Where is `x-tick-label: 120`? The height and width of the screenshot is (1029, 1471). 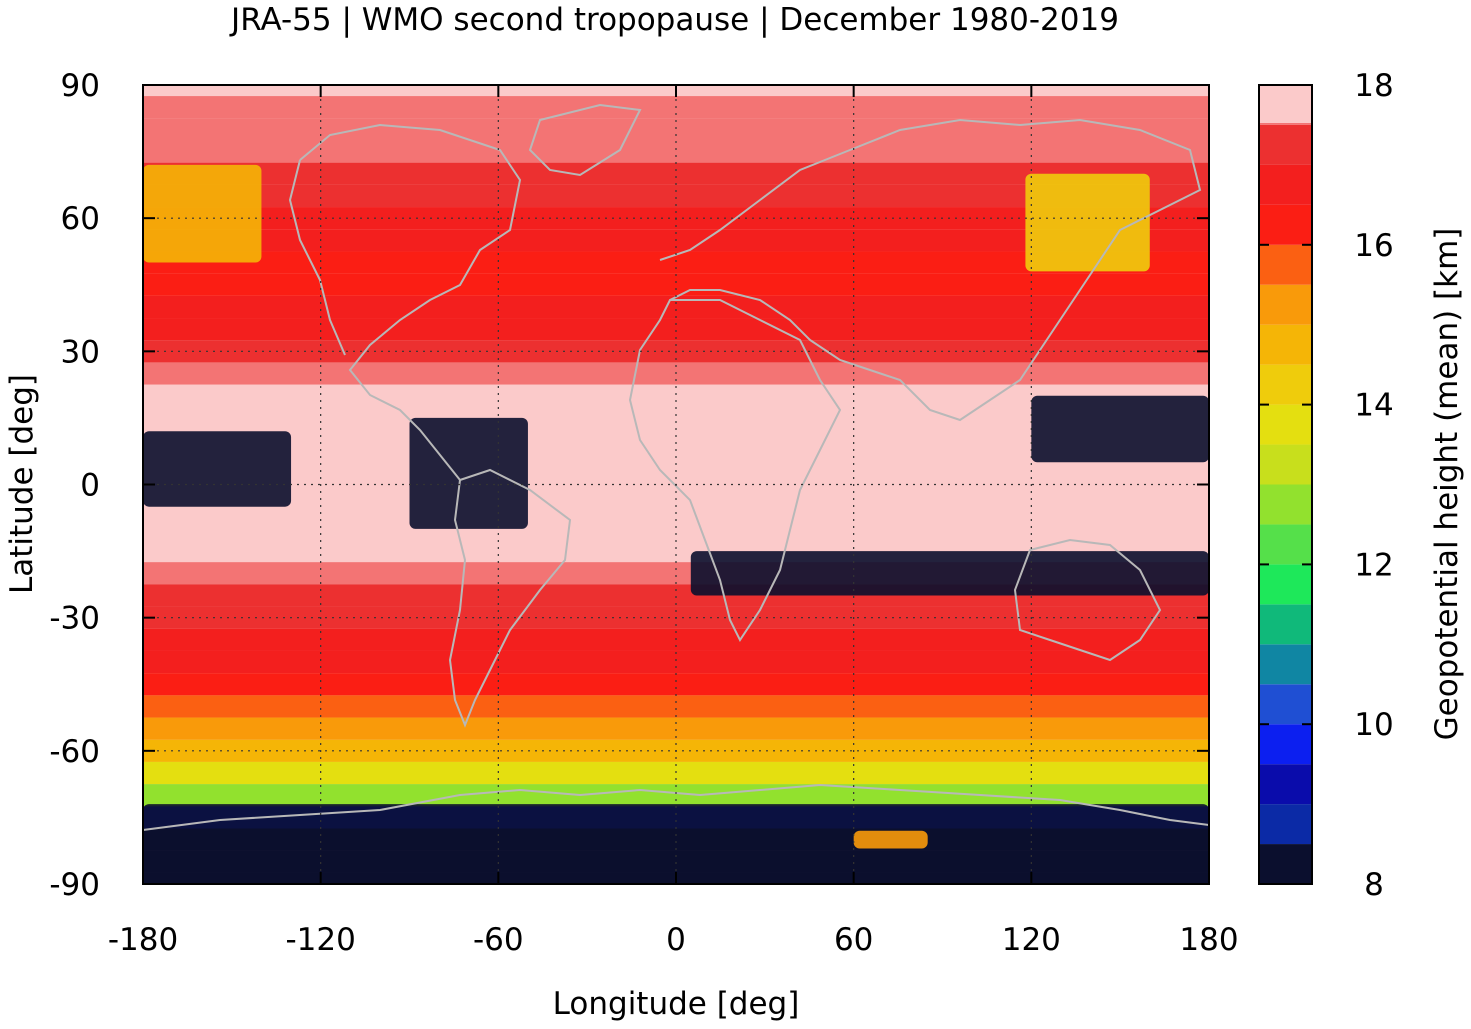
x-tick-label: 120 is located at coordinates (1031, 940).